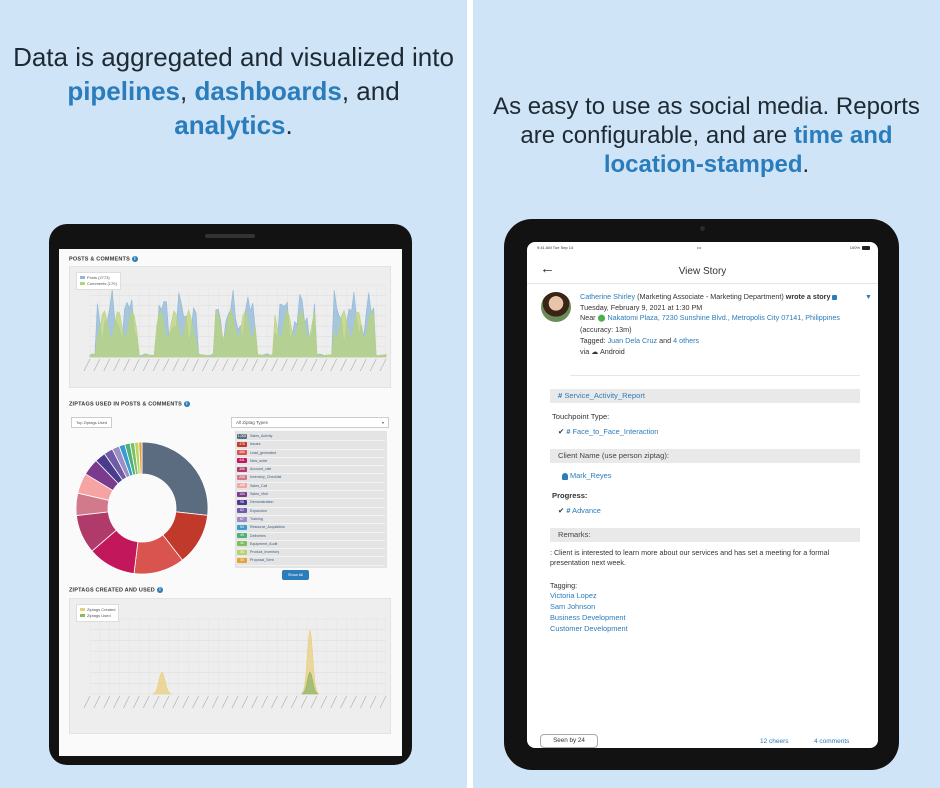 The image size is (940, 788). I want to click on created-area, so click(162, 683).